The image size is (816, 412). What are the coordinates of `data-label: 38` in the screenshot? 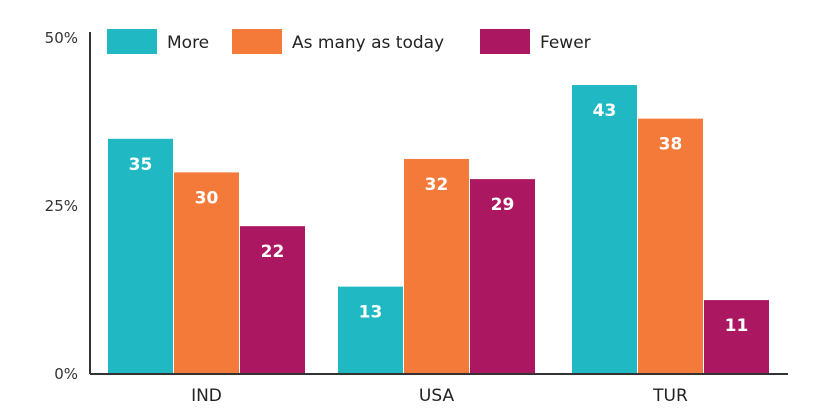 It's located at (671, 145).